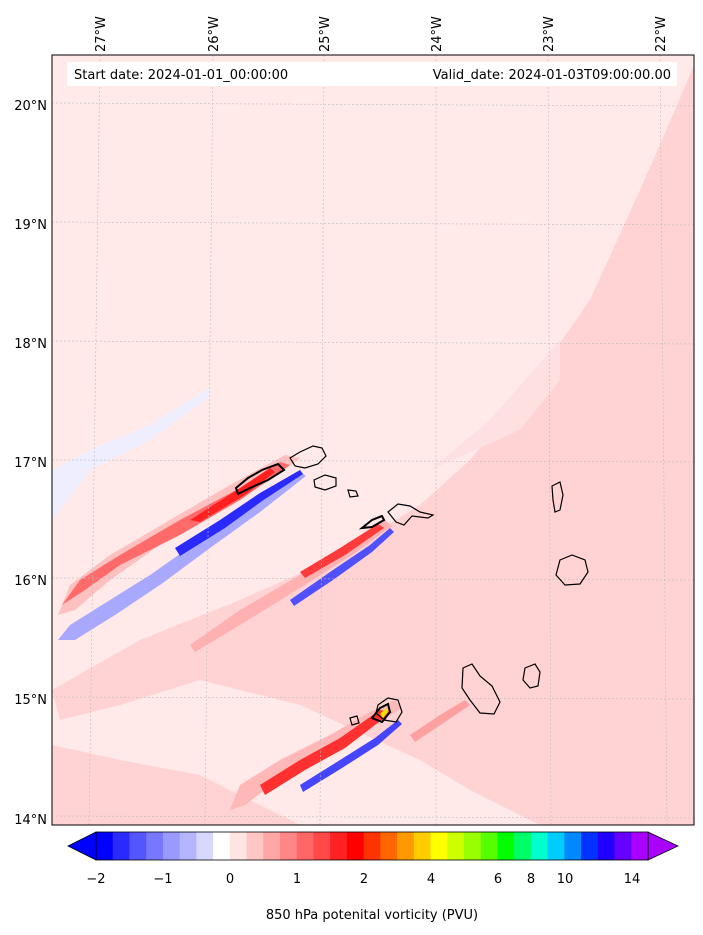 This screenshot has width=703, height=935. Describe the element at coordinates (552, 75) in the screenshot. I see `valid-date-text: Valid_date: 2024-01-03T09:00:00.00` at that location.